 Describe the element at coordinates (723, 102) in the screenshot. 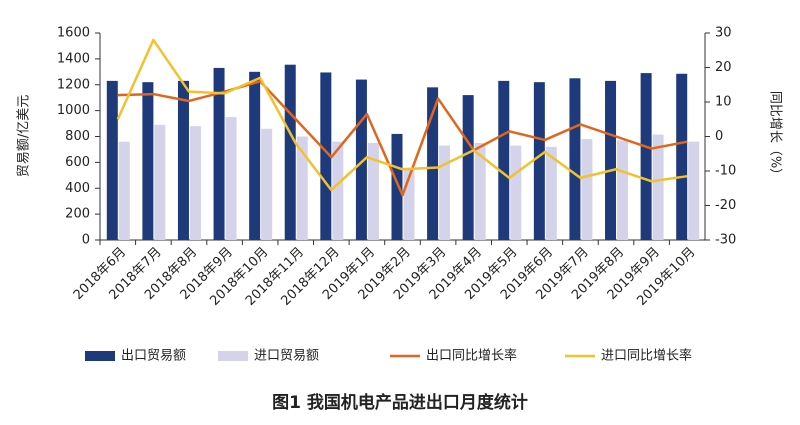

I see `y2-tick-label: 10` at that location.